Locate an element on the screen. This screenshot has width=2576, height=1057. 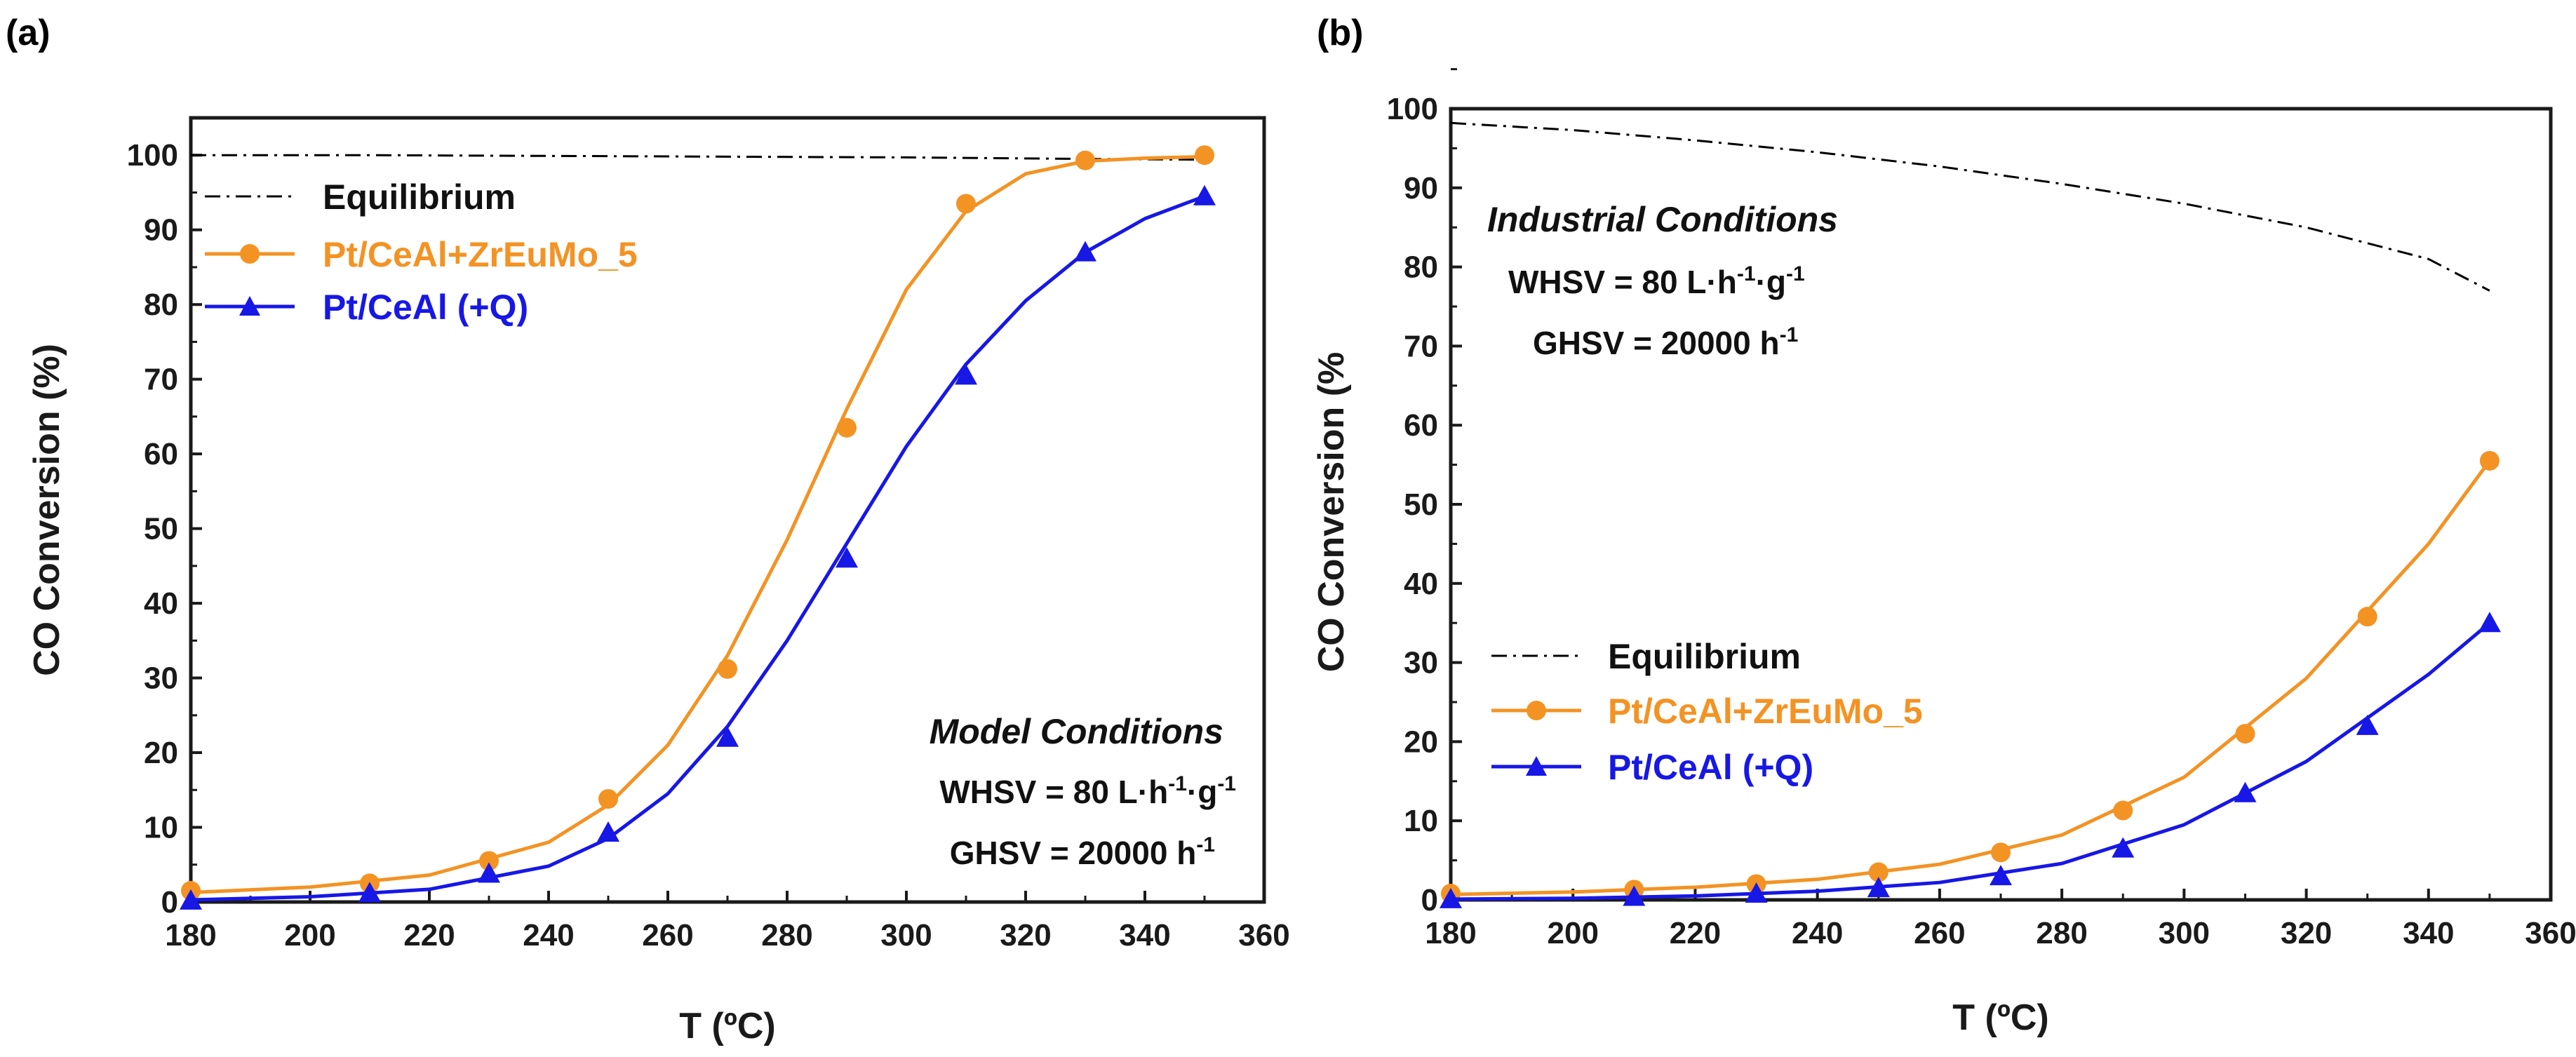
panel-b-y-tick-label: 10 is located at coordinates (1421, 821).